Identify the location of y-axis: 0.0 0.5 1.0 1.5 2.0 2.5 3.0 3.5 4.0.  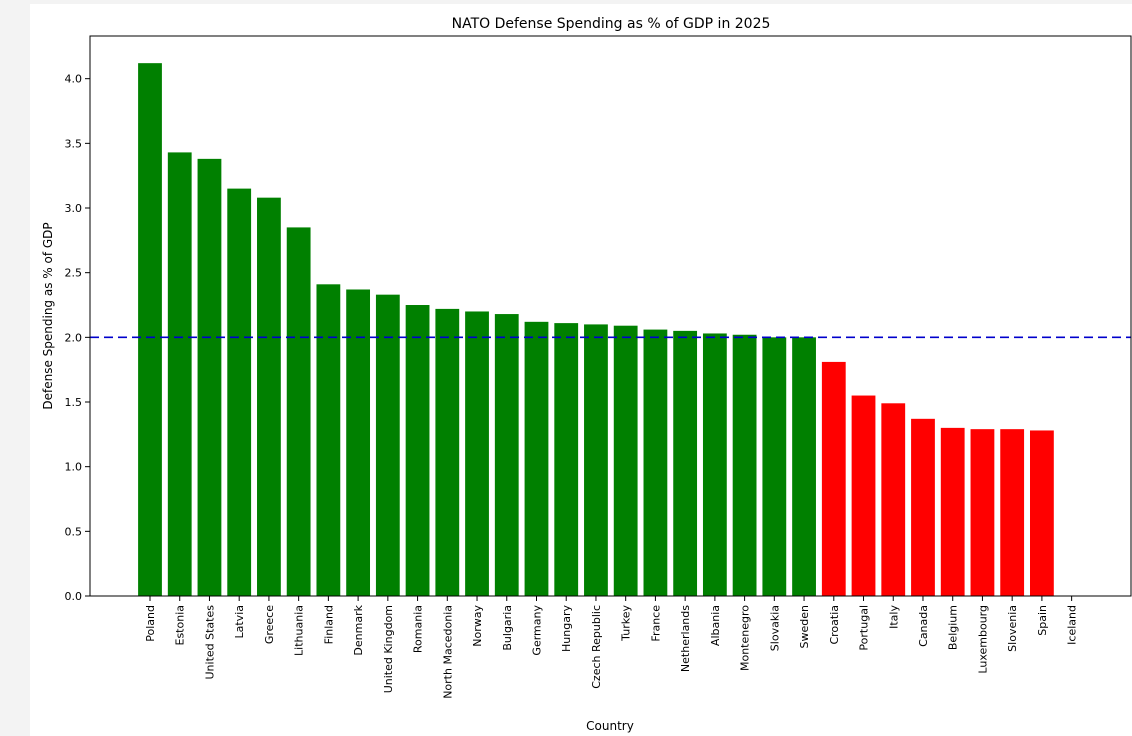
(77, 338).